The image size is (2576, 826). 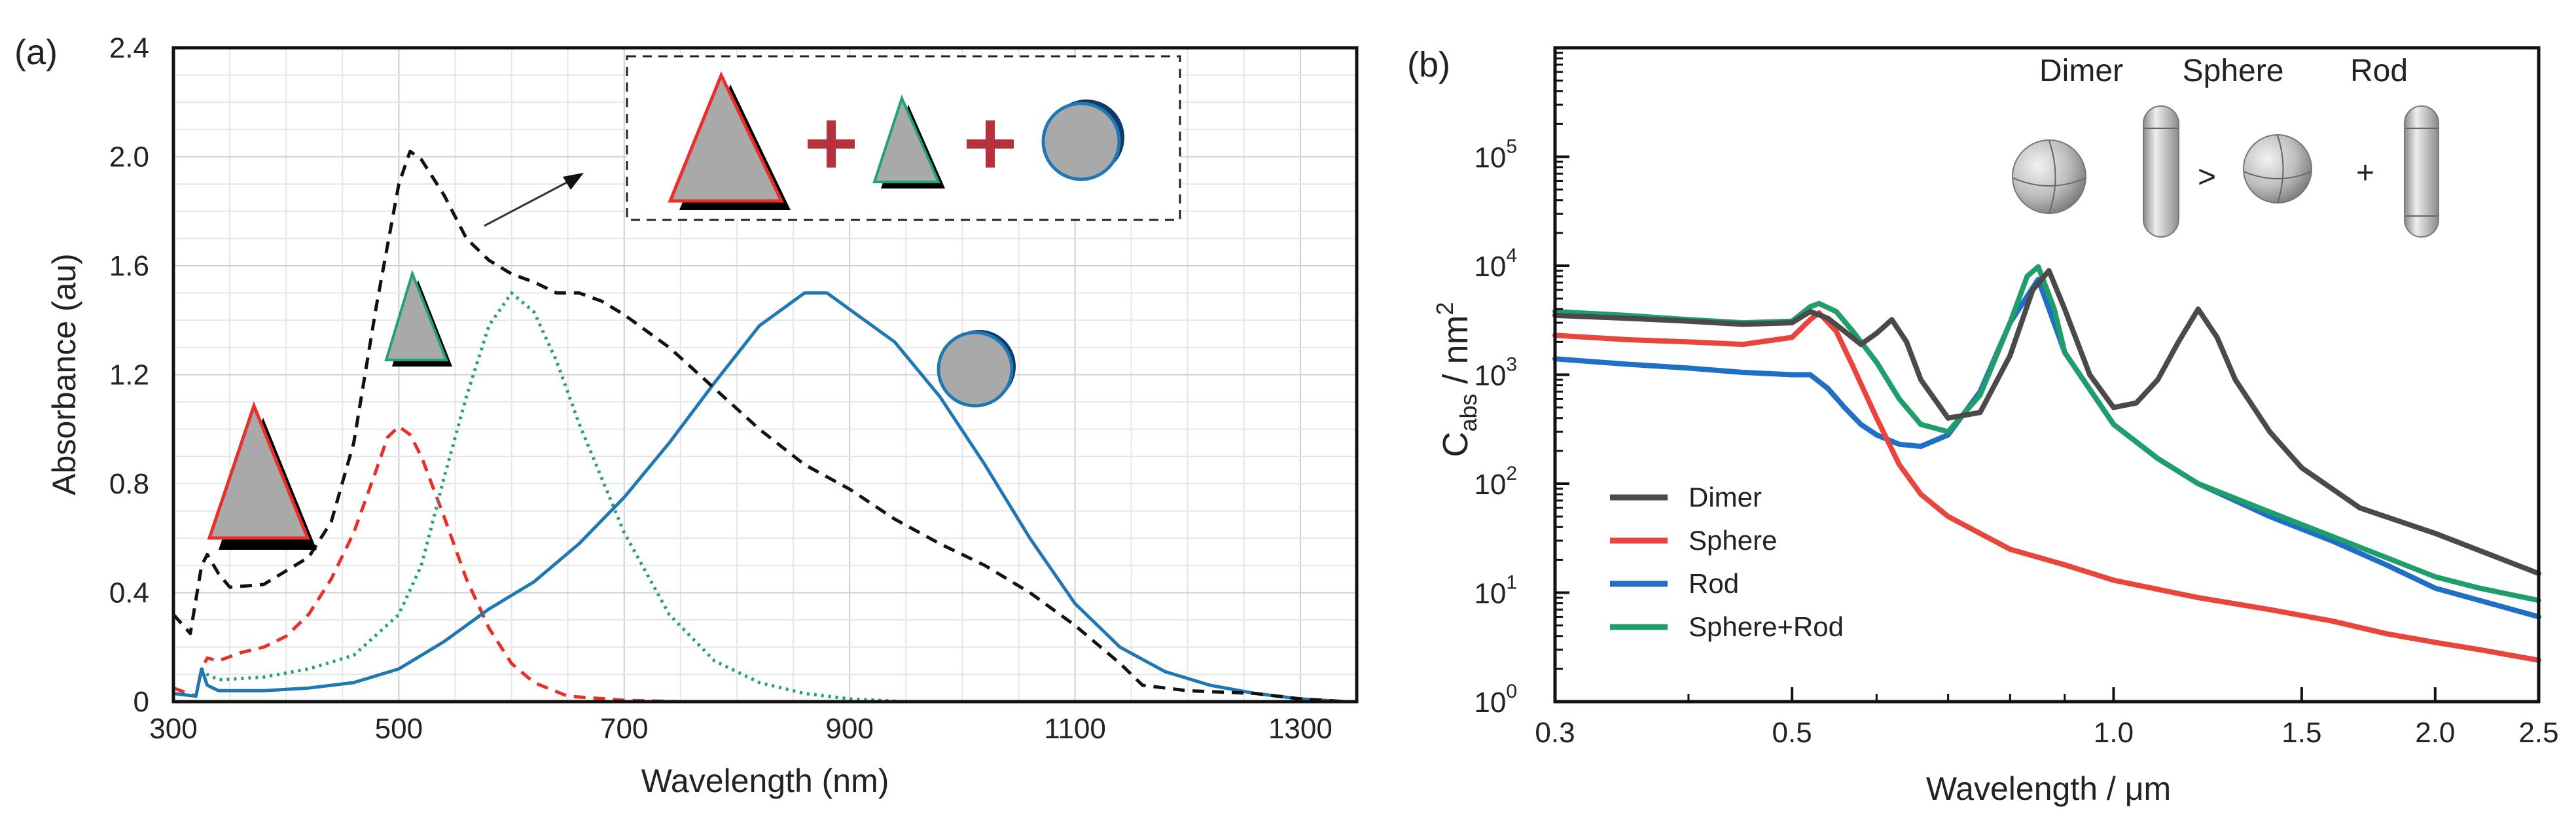 What do you see at coordinates (1082, 140) in the screenshot?
I see `inset-sphere-icon` at bounding box center [1082, 140].